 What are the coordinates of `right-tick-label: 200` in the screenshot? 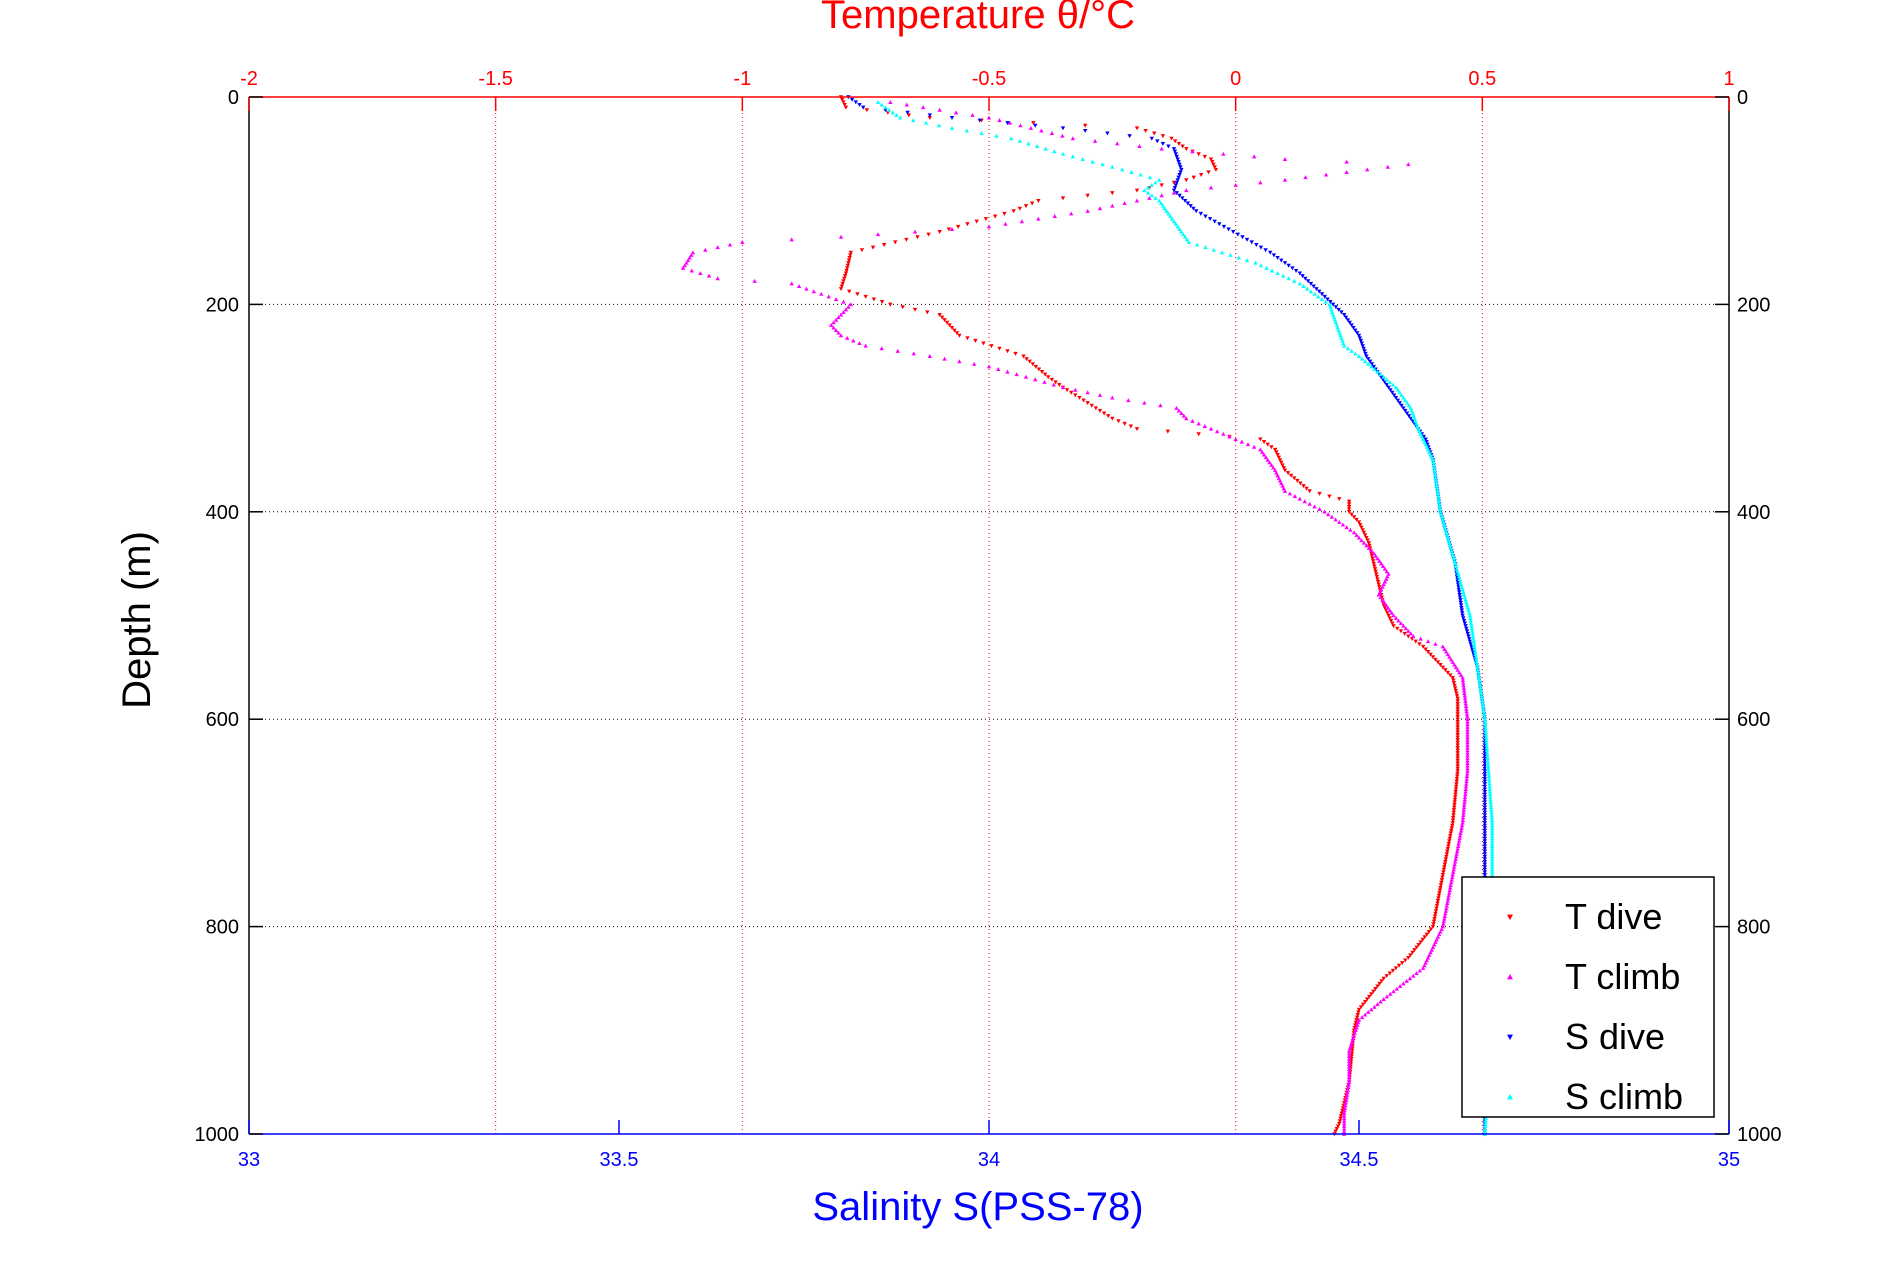 It's located at (1753, 305).